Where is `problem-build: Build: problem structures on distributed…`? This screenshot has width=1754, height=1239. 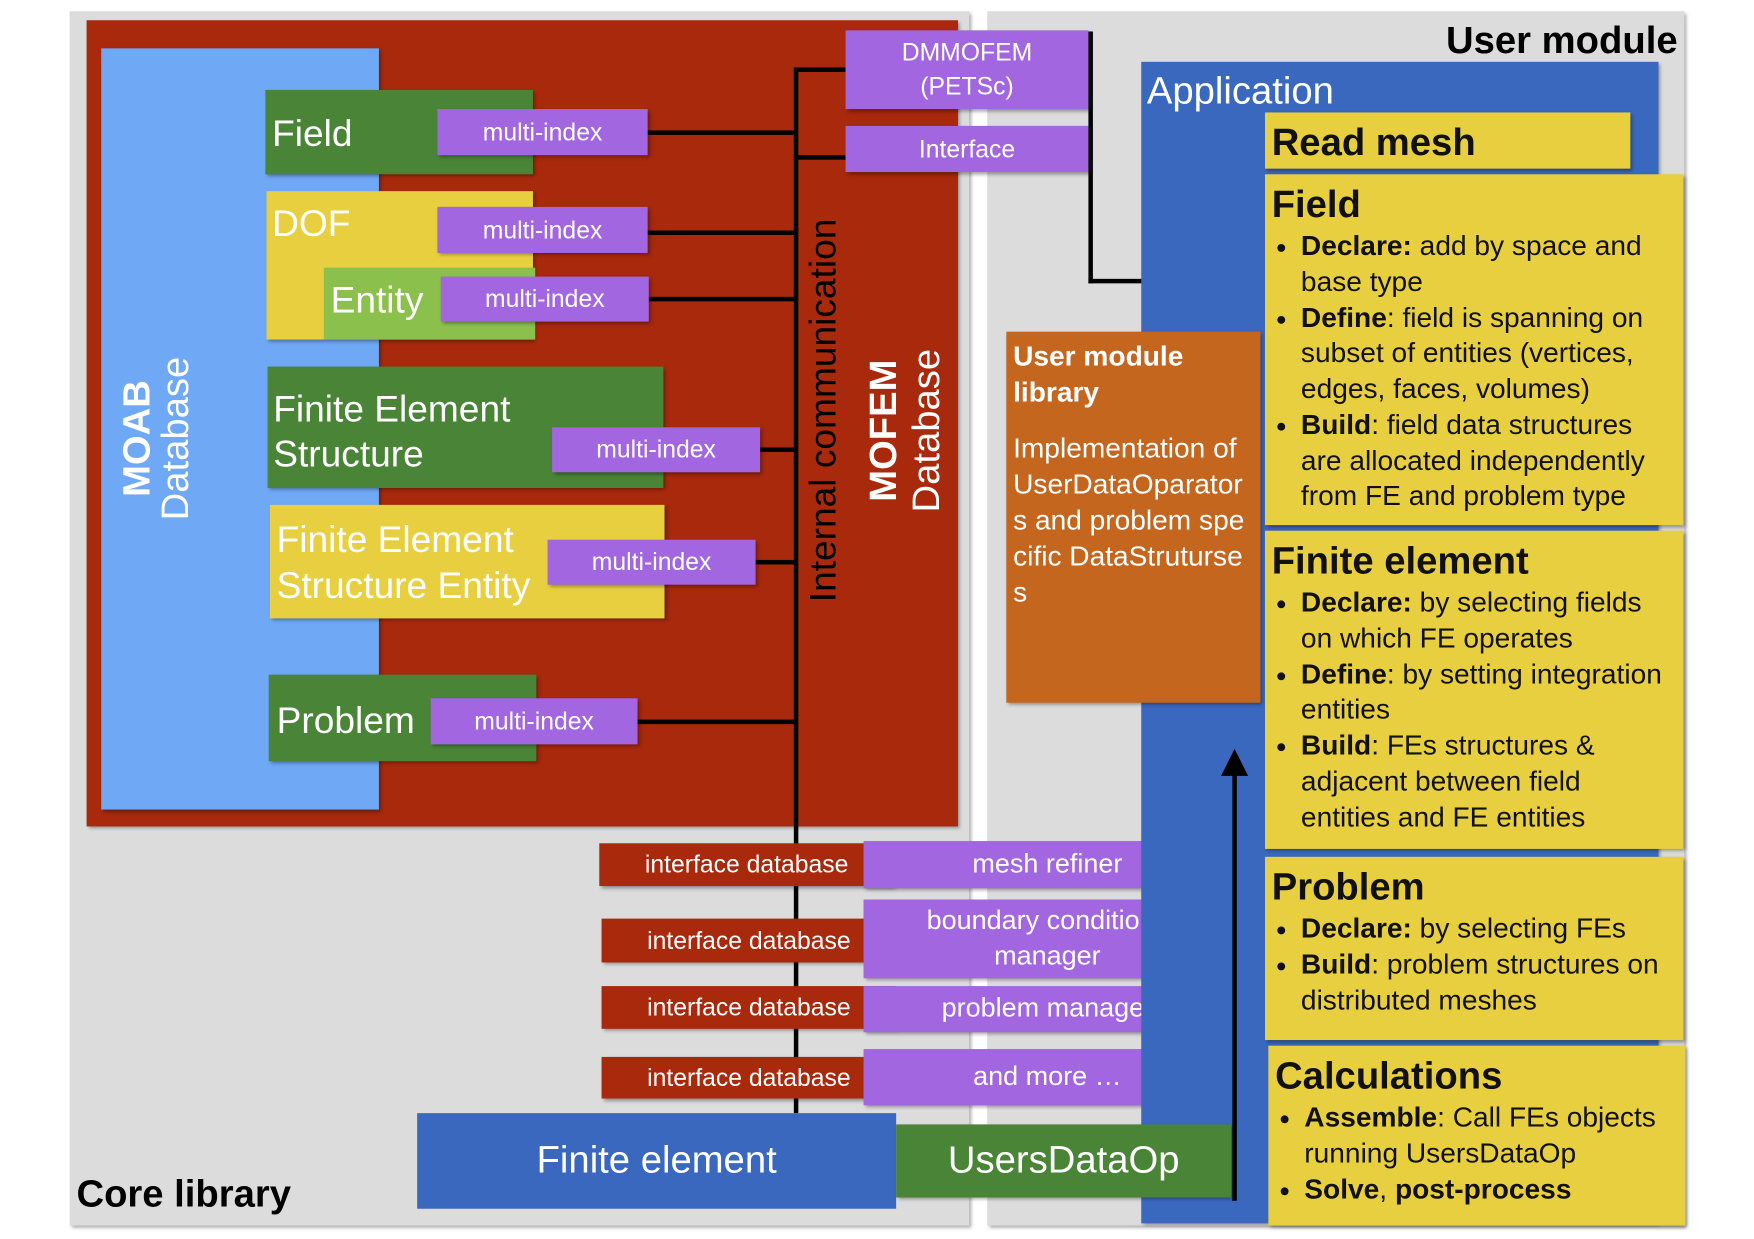 problem-build: Build: problem structures on distributed… is located at coordinates (1489, 983).